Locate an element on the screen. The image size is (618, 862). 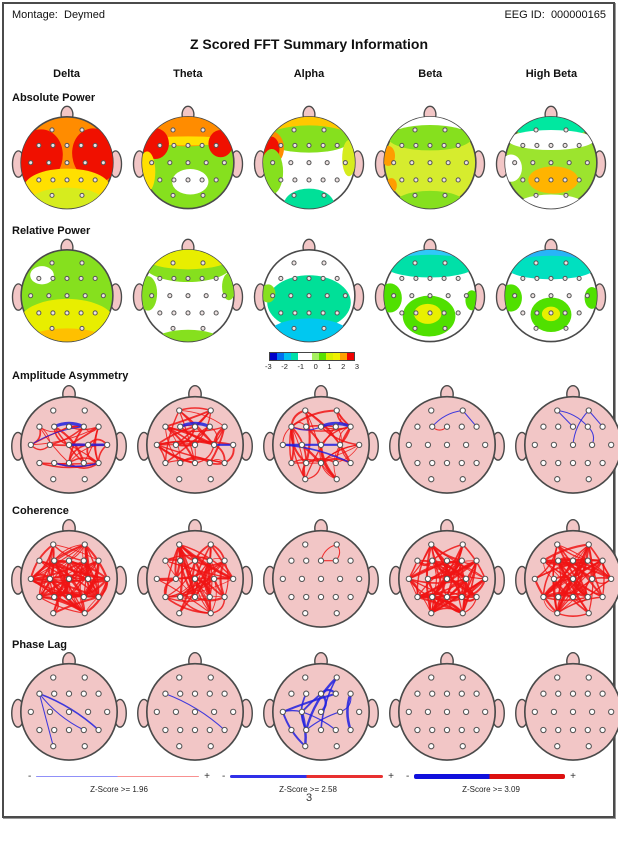
map-row-phase-lag is located at coordinates (312, 708).